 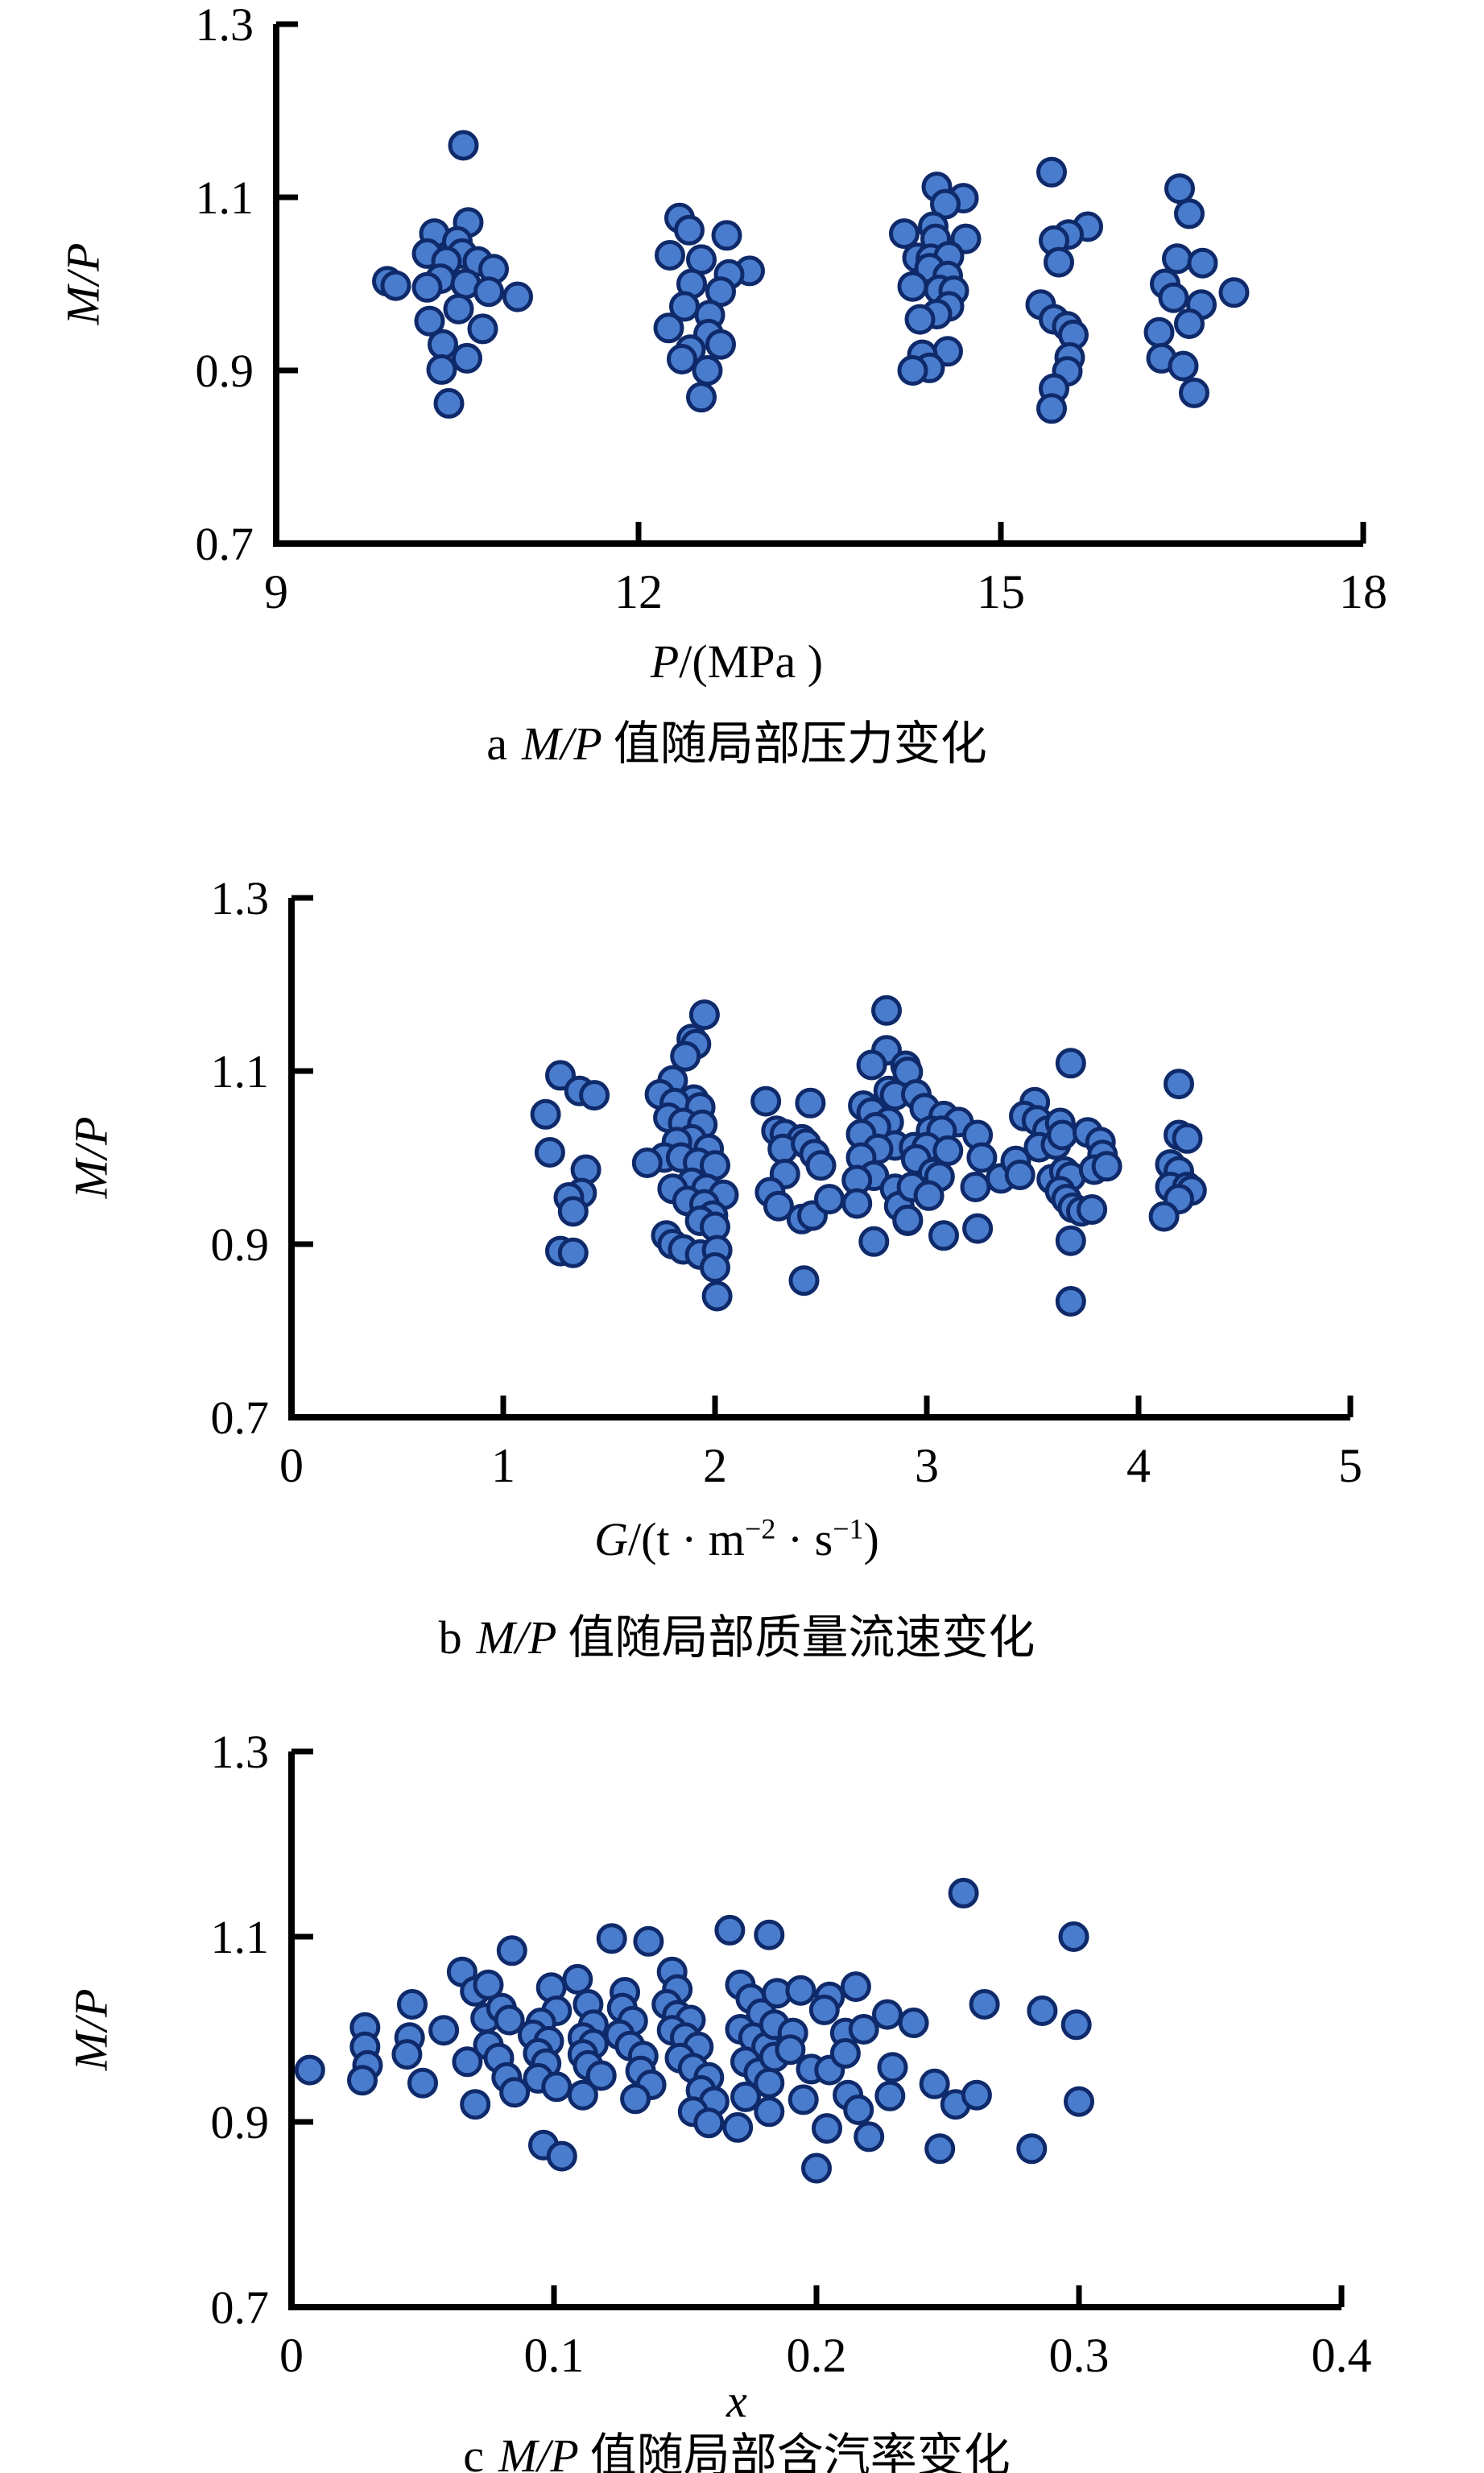 I want to click on x-unit-b-seg3: ), so click(x=871, y=1539).